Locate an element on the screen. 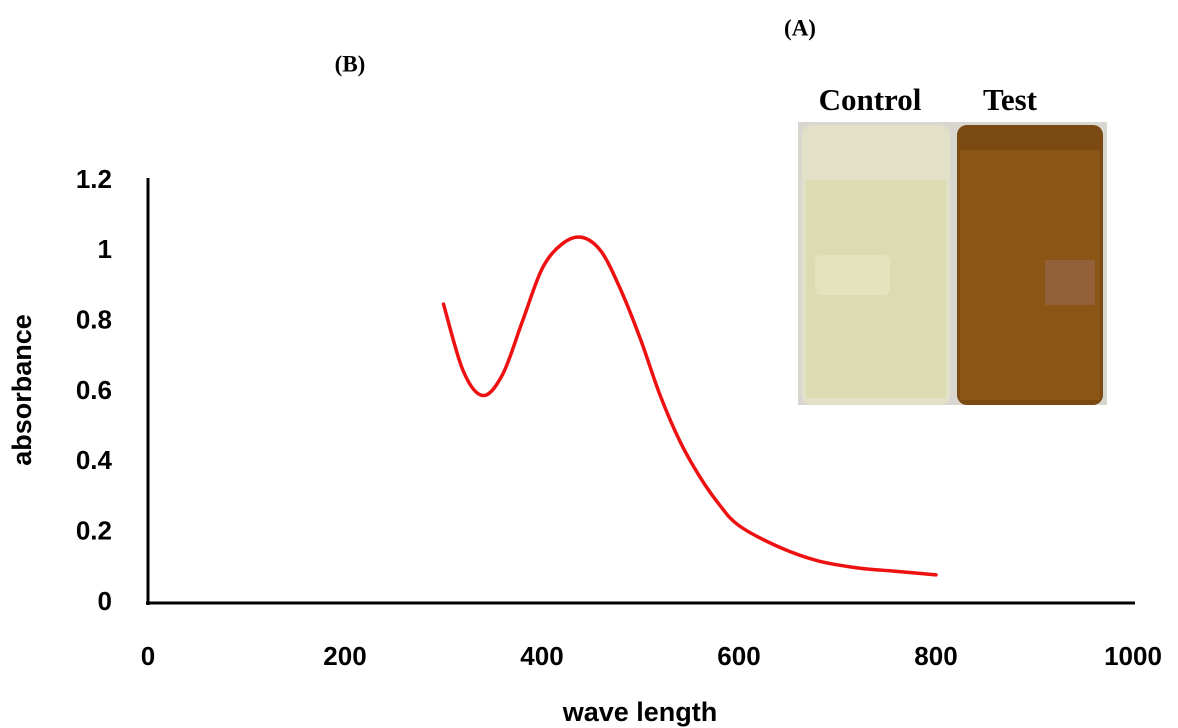 The height and width of the screenshot is (728, 1178). y-tick-label: 0.8 is located at coordinates (94, 320).